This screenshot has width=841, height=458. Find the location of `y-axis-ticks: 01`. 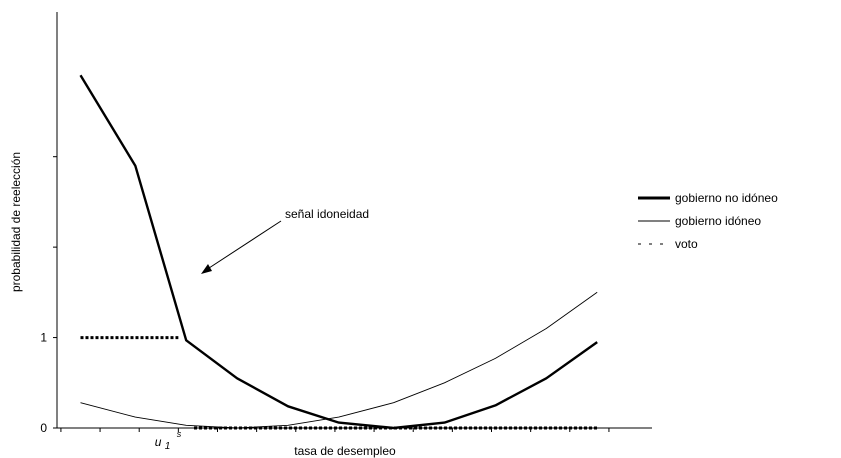

y-axis-ticks: 01 is located at coordinates (48, 295).